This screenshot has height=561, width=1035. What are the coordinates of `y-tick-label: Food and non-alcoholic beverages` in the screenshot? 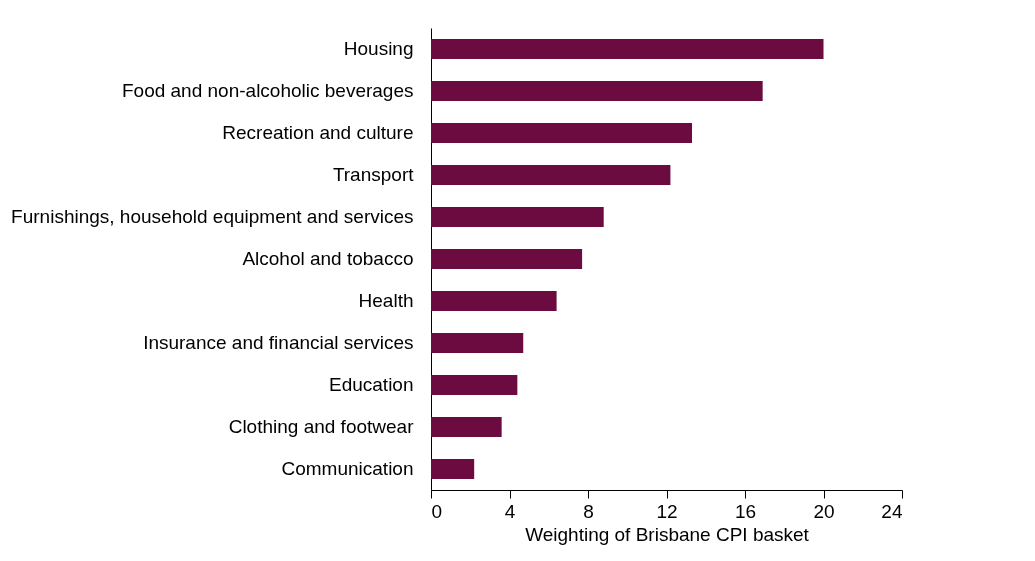 It's located at (267, 90).